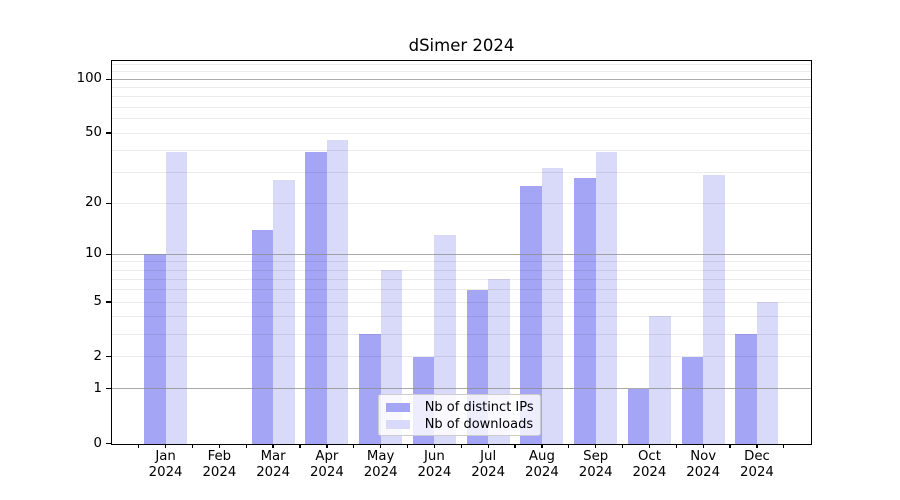 Image resolution: width=900 pixels, height=500 pixels. I want to click on y-tick-label: 5, so click(97, 302).